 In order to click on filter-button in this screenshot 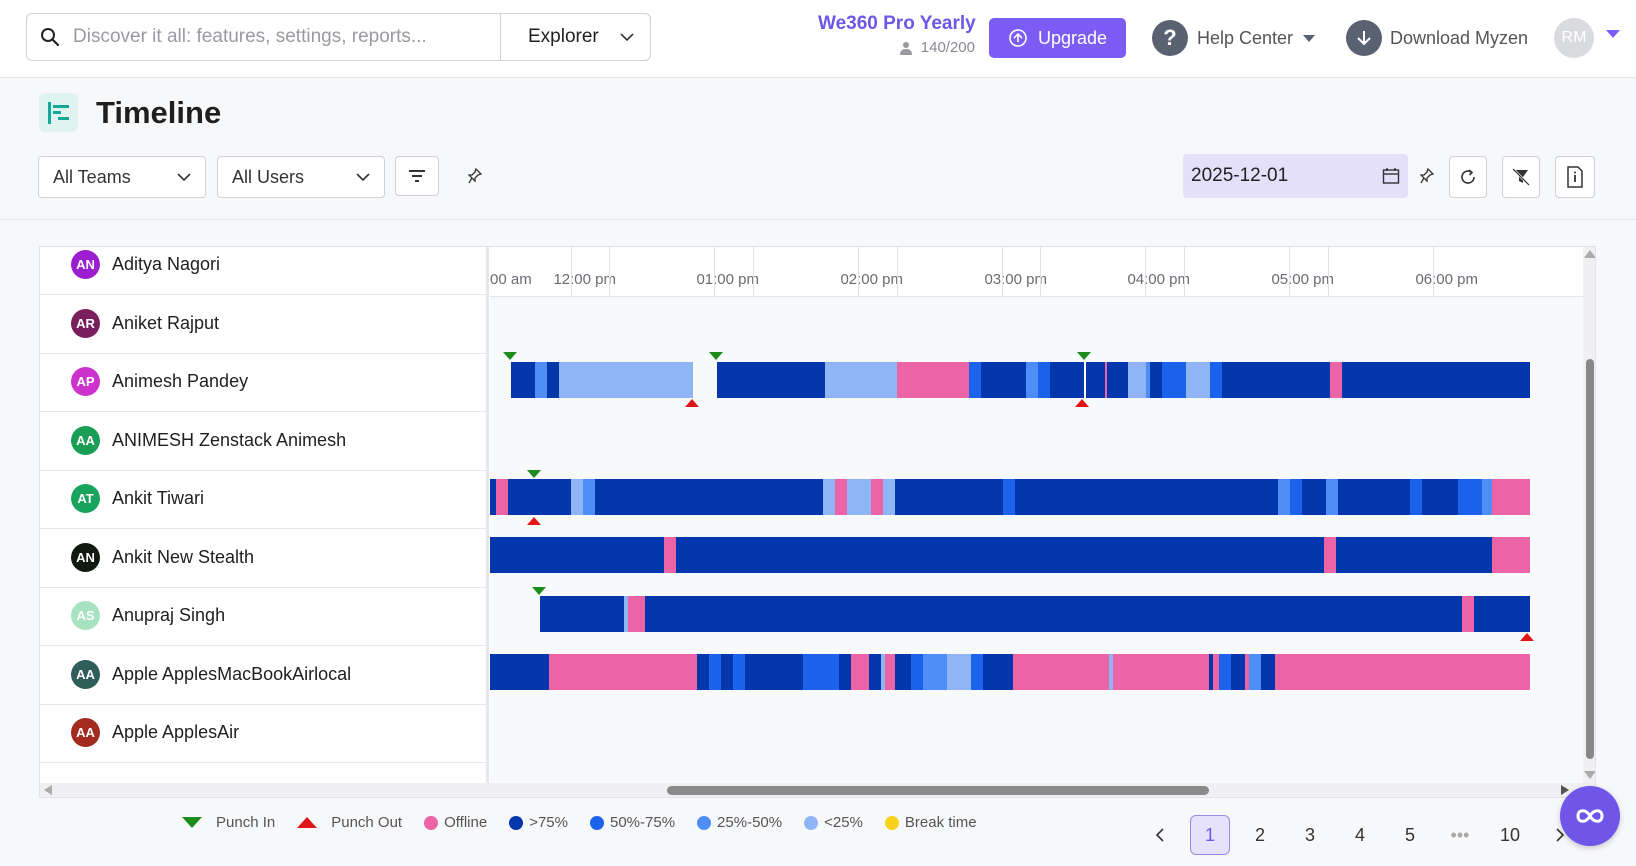, I will do `click(417, 176)`.